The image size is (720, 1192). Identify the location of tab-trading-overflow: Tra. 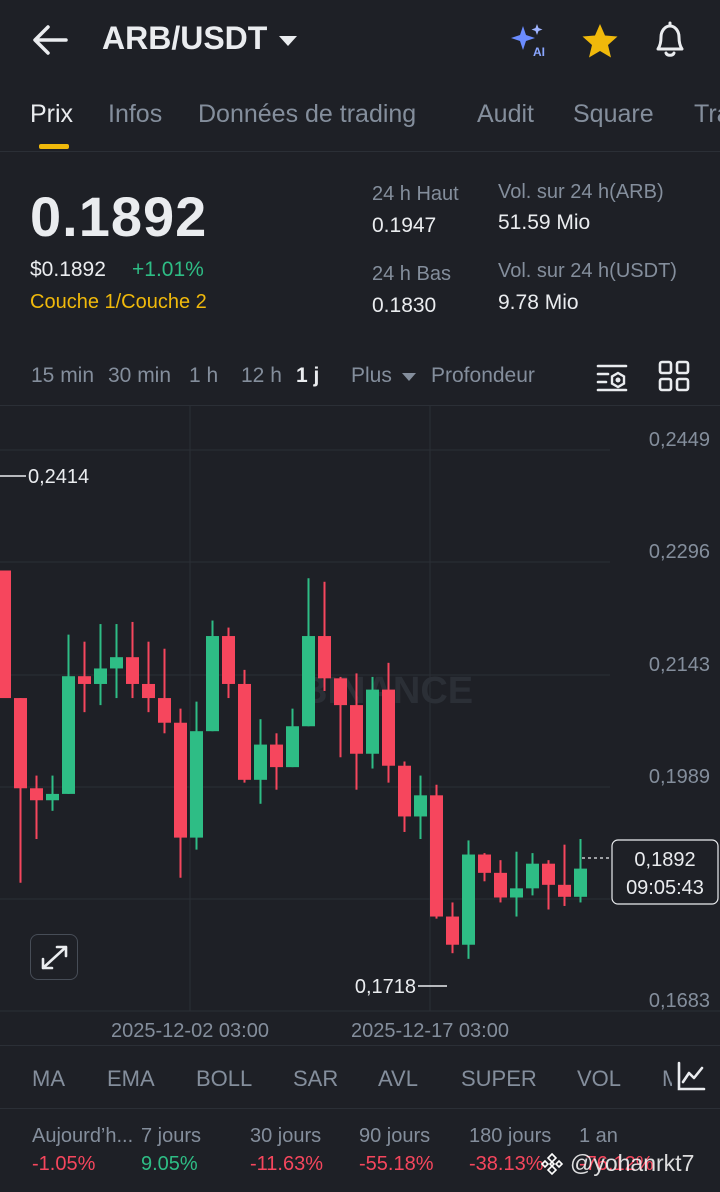
(707, 114).